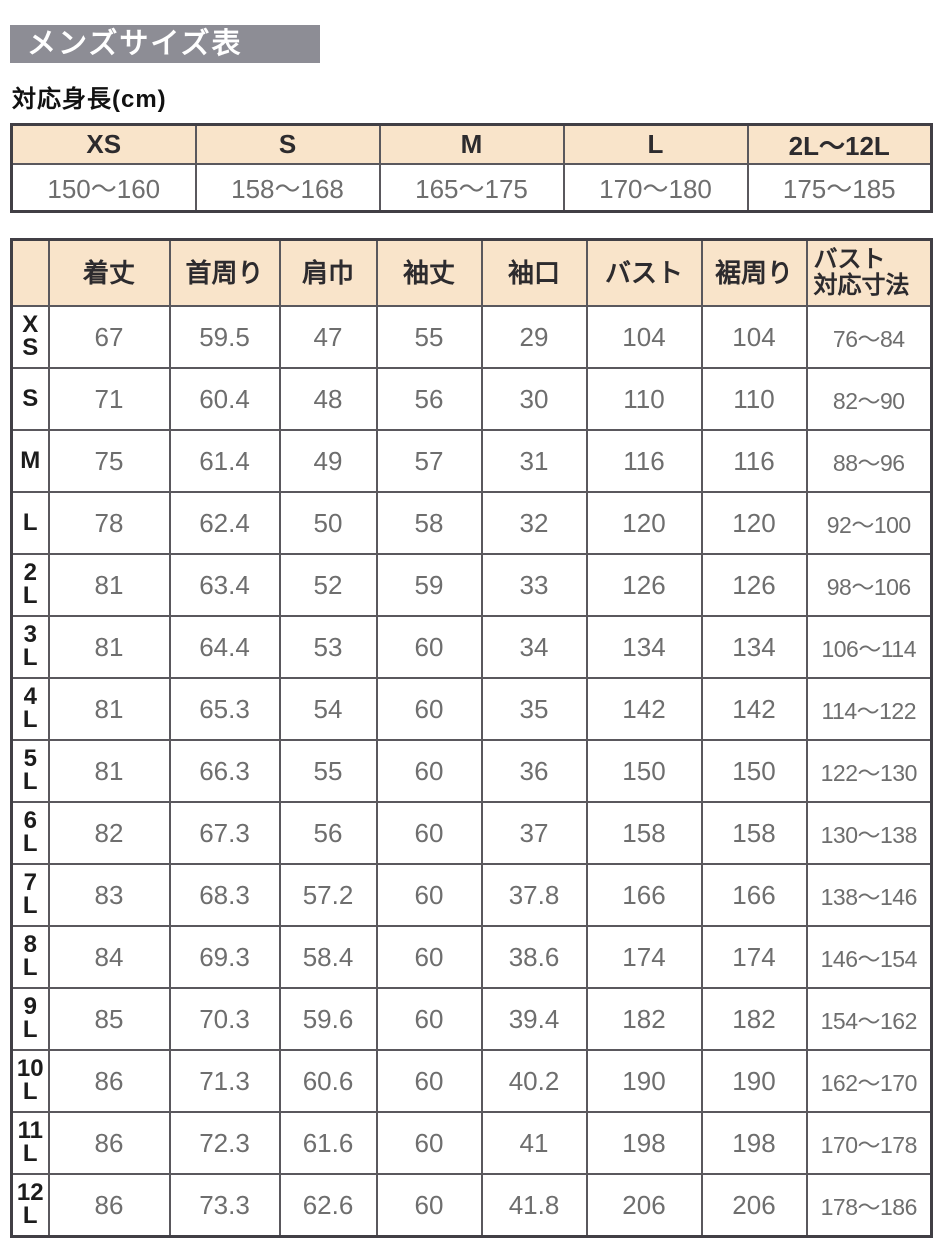  I want to click on row-label: L, so click(30, 523).